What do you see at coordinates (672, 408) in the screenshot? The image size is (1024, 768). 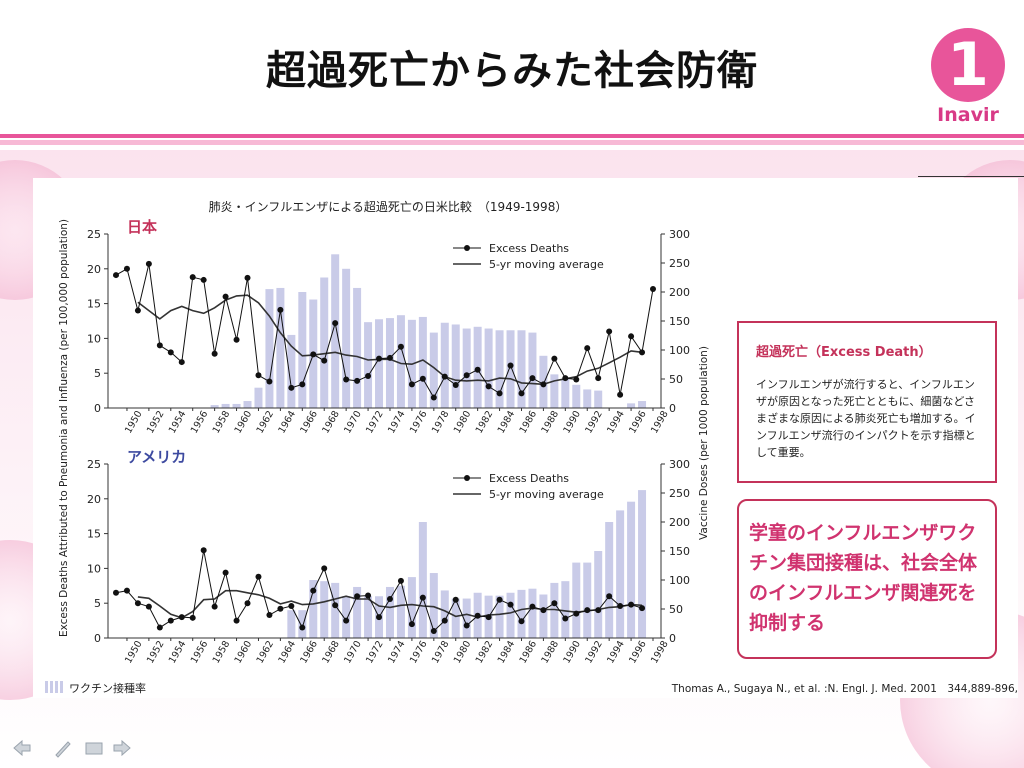 I see `japan-y2-tick-label: 0` at bounding box center [672, 408].